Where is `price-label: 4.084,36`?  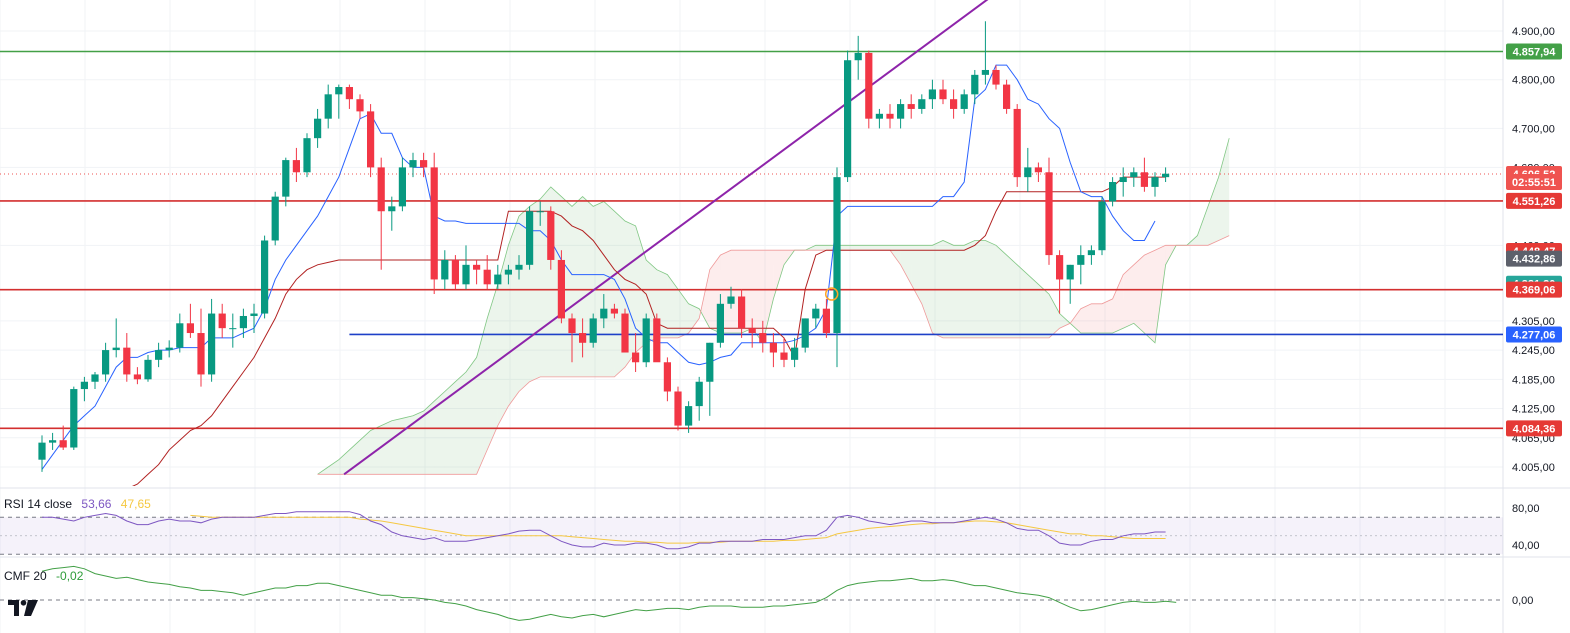 price-label: 4.084,36 is located at coordinates (1534, 428).